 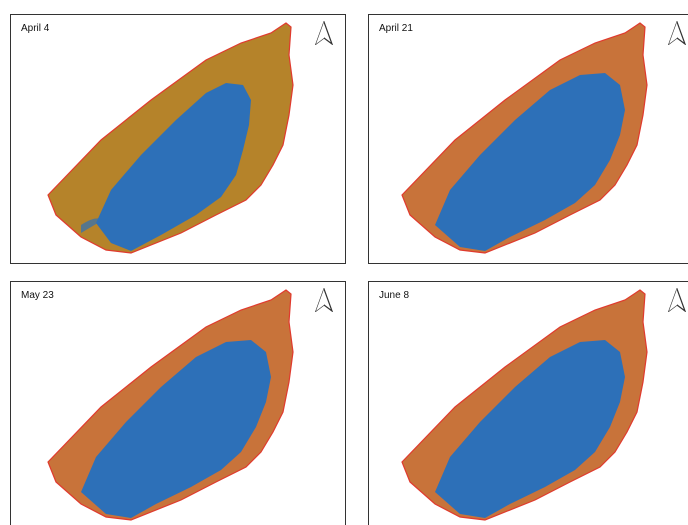 What do you see at coordinates (394, 295) in the screenshot?
I see `date-label: June 8` at bounding box center [394, 295].